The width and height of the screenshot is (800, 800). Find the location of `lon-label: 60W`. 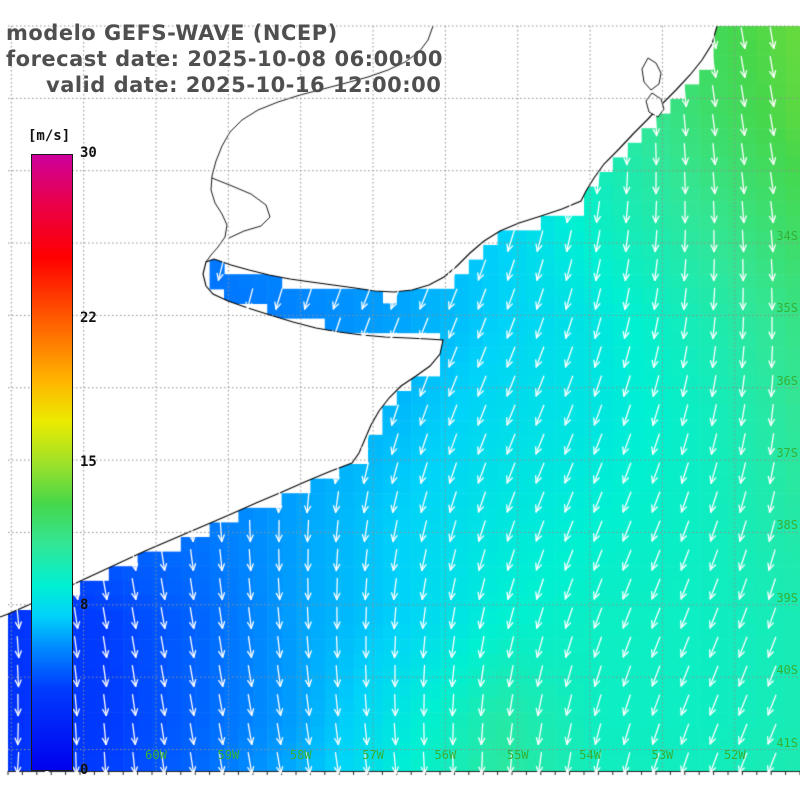

lon-label: 60W is located at coordinates (156, 755).